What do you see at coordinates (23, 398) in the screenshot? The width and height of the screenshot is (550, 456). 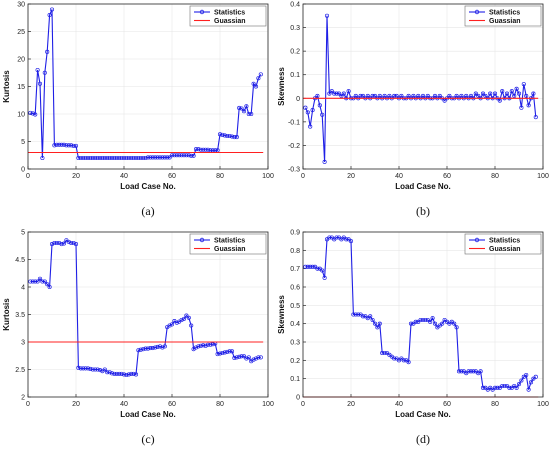 I see `y-tick-label: 2` at bounding box center [23, 398].